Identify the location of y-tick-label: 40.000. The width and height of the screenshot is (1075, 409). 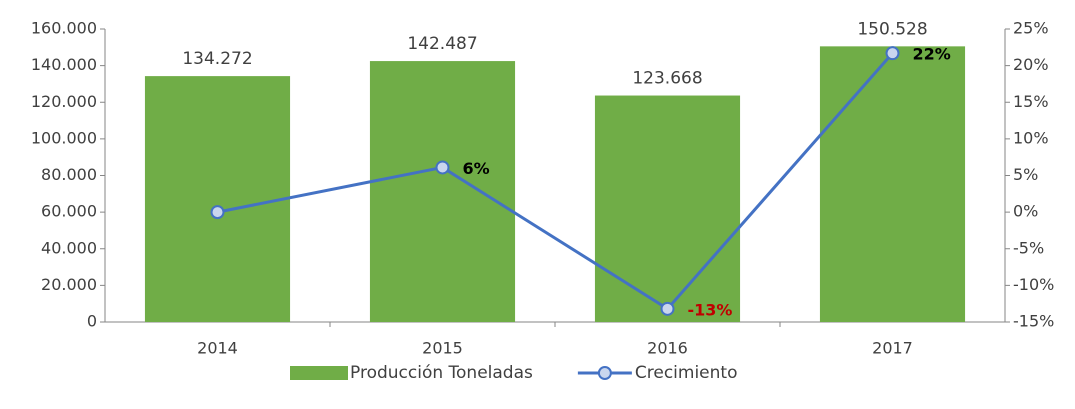
(69, 247).